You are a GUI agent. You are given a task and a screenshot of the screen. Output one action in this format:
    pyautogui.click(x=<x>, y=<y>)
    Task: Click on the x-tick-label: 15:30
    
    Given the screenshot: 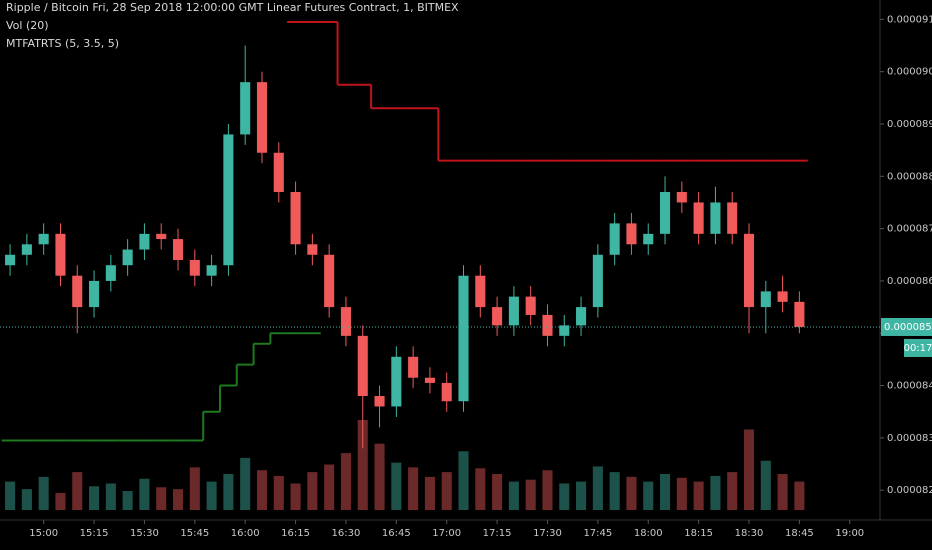 What is the action you would take?
    pyautogui.click(x=144, y=533)
    